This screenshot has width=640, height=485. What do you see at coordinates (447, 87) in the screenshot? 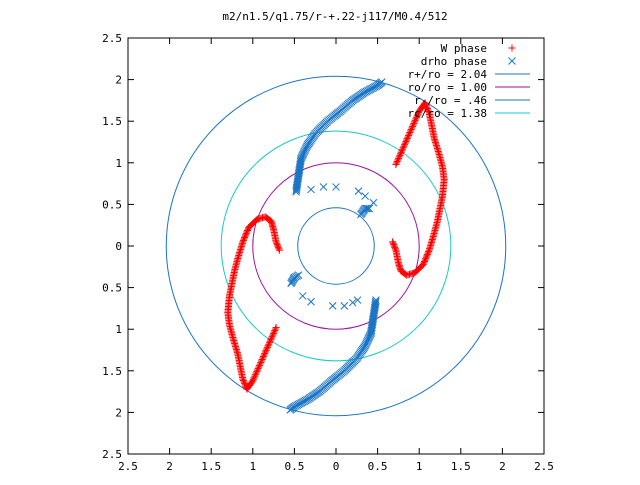
I see `legend-label: ro/ro = 1.00` at bounding box center [447, 87].